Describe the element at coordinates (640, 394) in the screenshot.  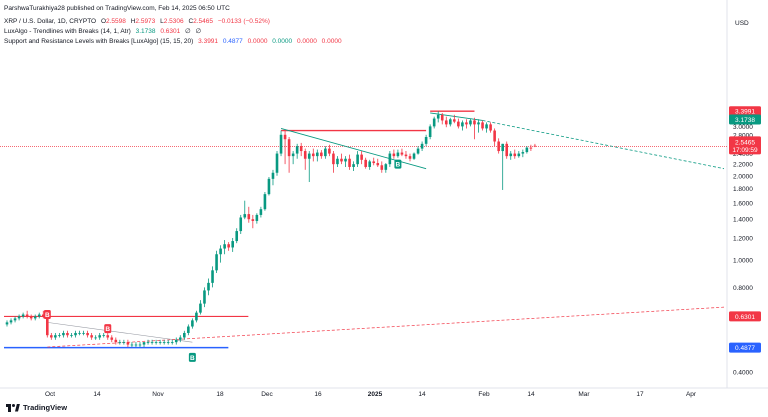
I see `time-tick-label: 17` at that location.